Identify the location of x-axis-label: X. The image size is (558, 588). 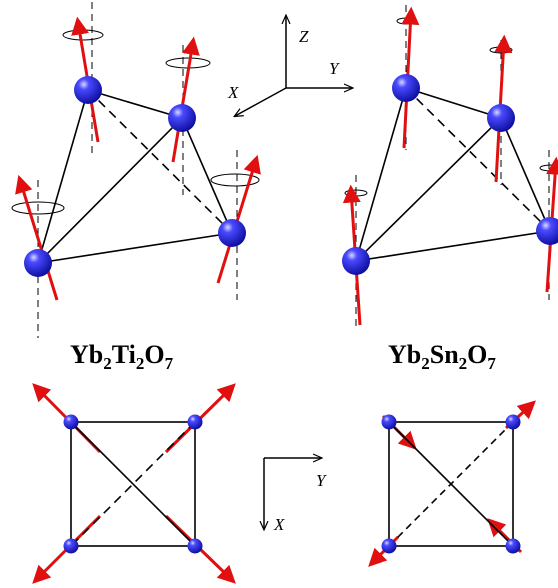
(233, 92).